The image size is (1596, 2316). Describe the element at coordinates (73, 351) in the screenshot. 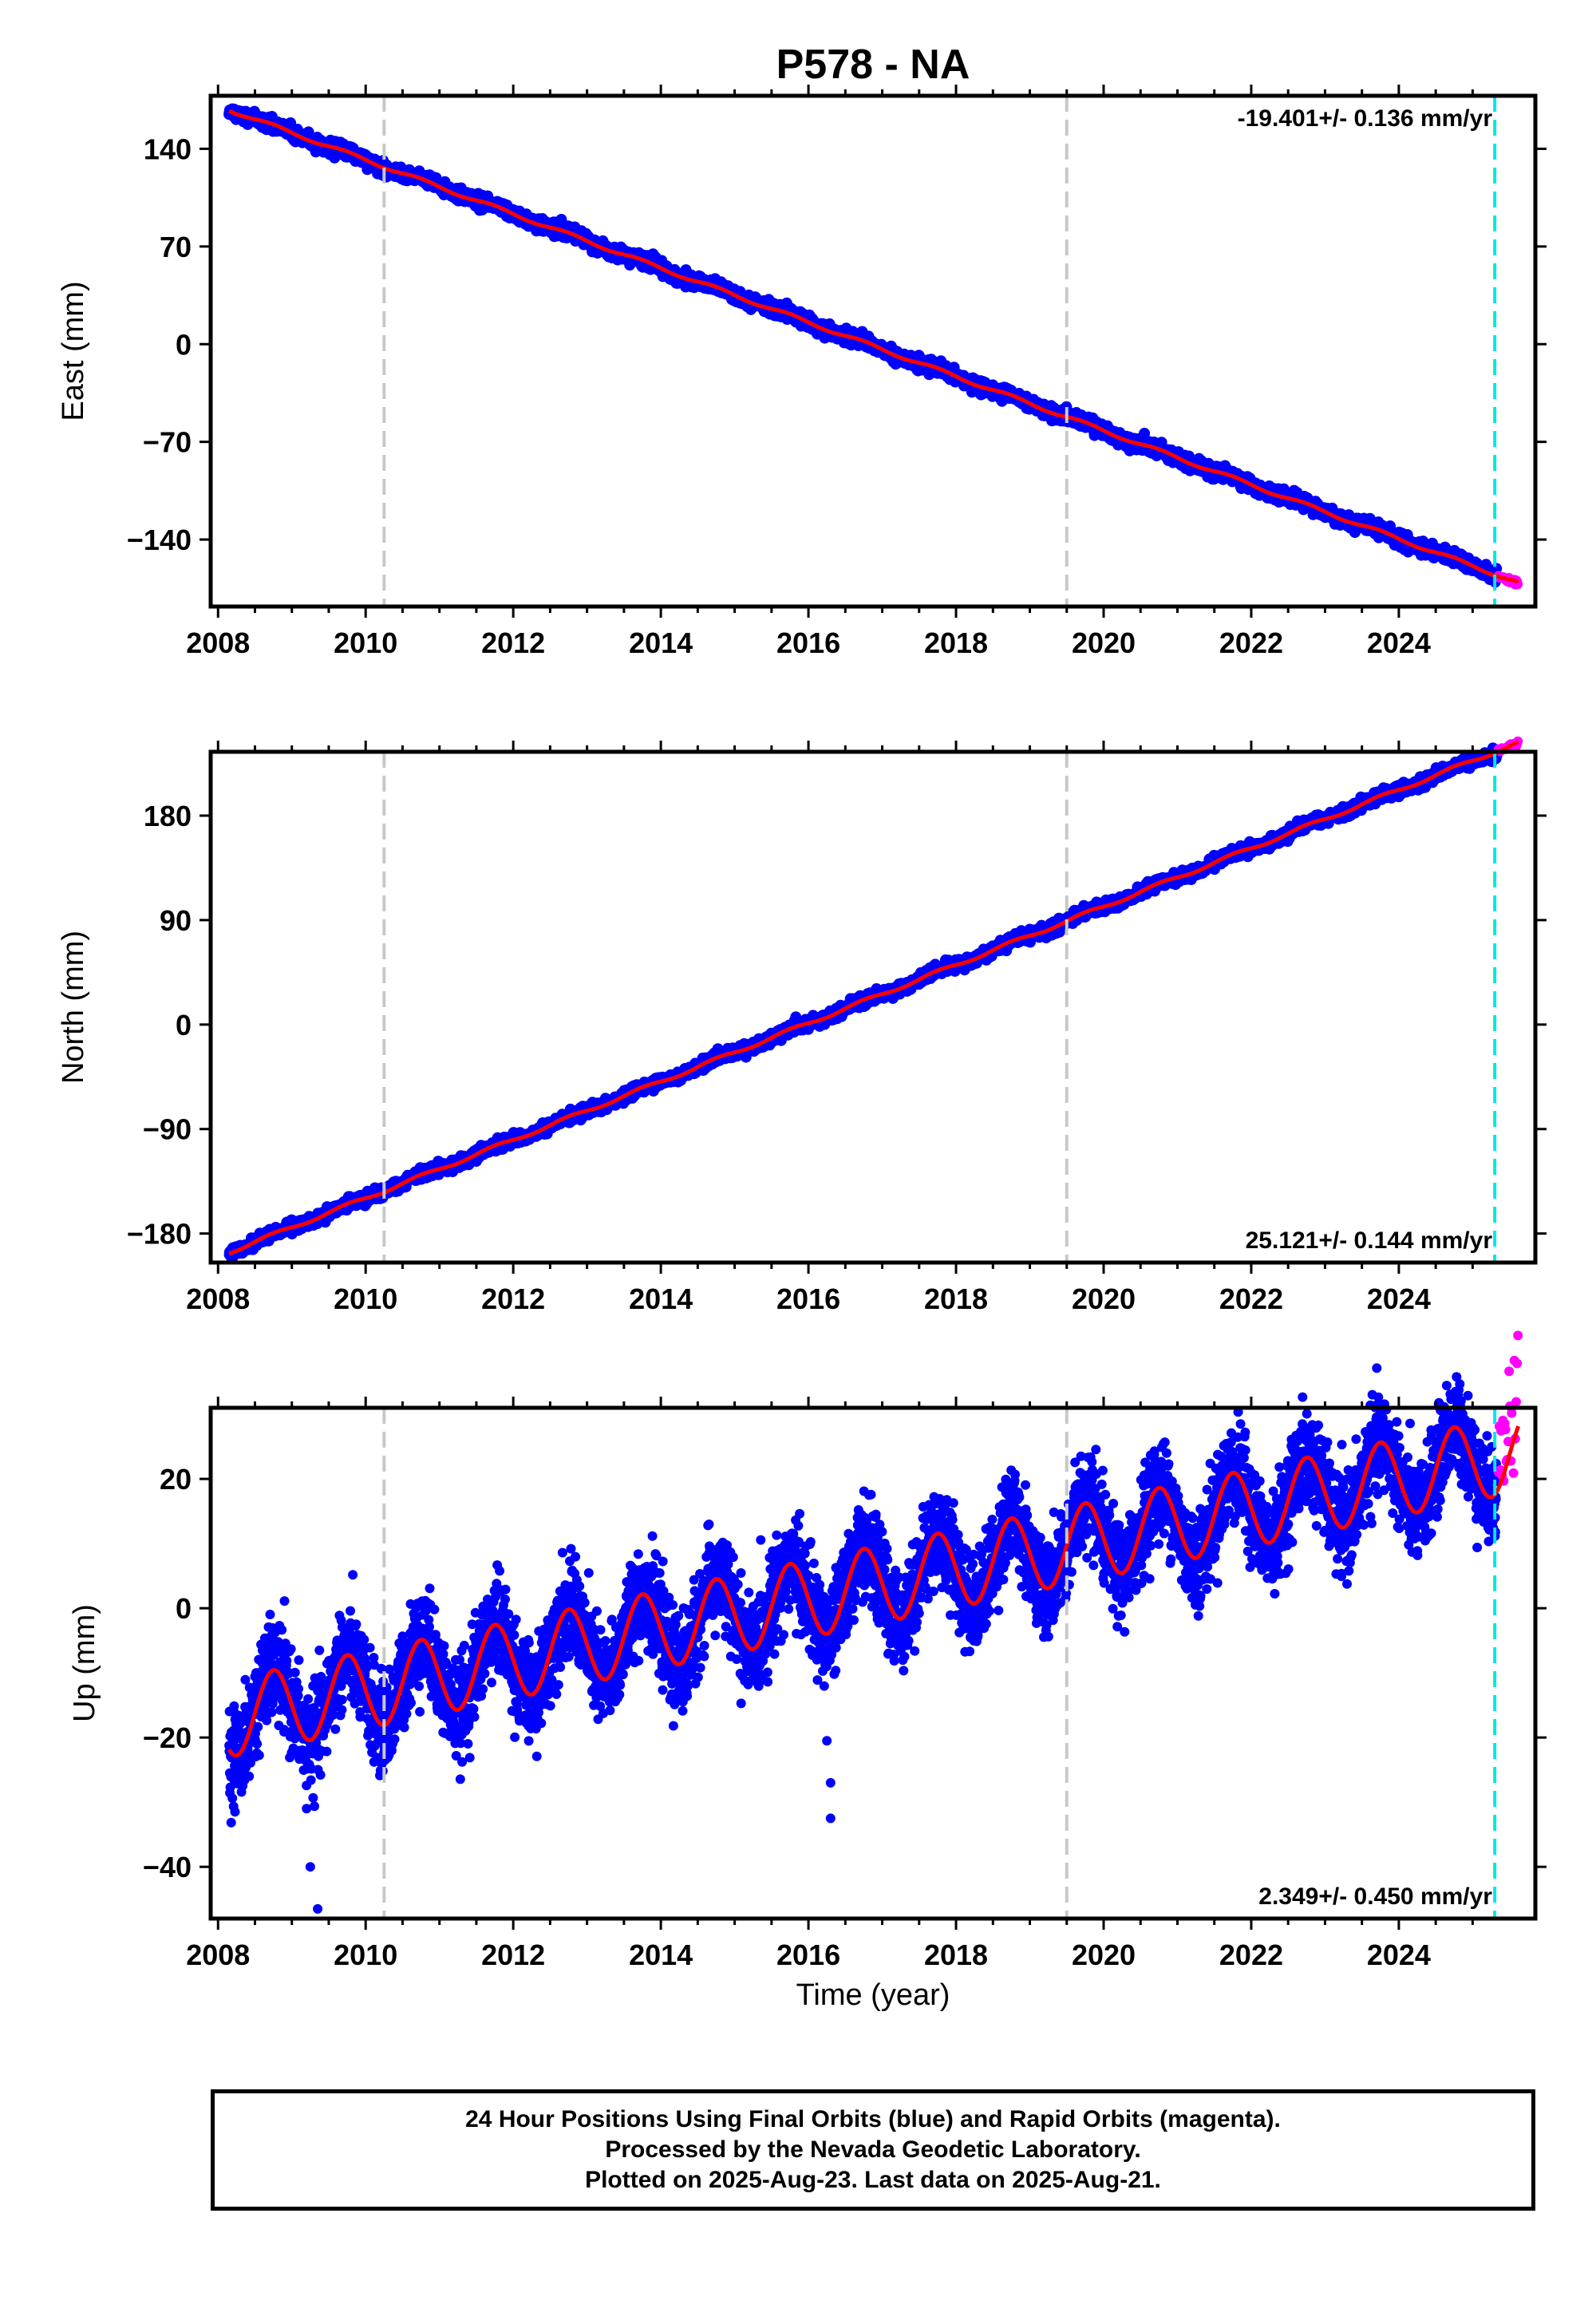

I see `east-axis-label: East (mm)` at that location.